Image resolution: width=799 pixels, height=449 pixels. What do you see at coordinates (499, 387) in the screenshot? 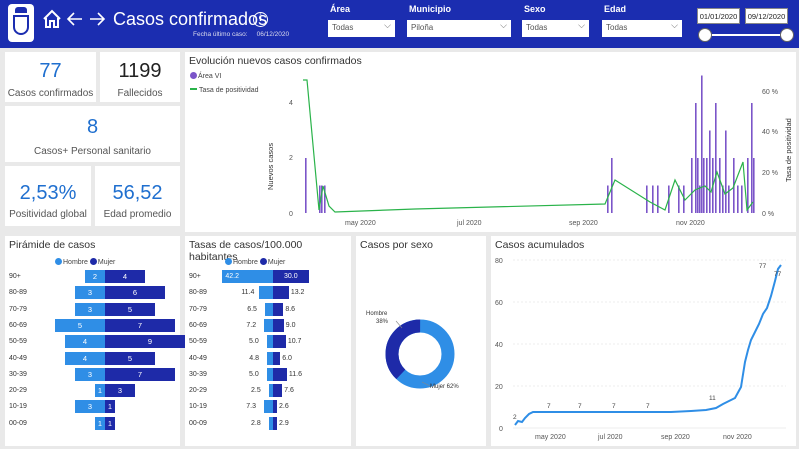
I see `y-tick: 20` at bounding box center [499, 387].